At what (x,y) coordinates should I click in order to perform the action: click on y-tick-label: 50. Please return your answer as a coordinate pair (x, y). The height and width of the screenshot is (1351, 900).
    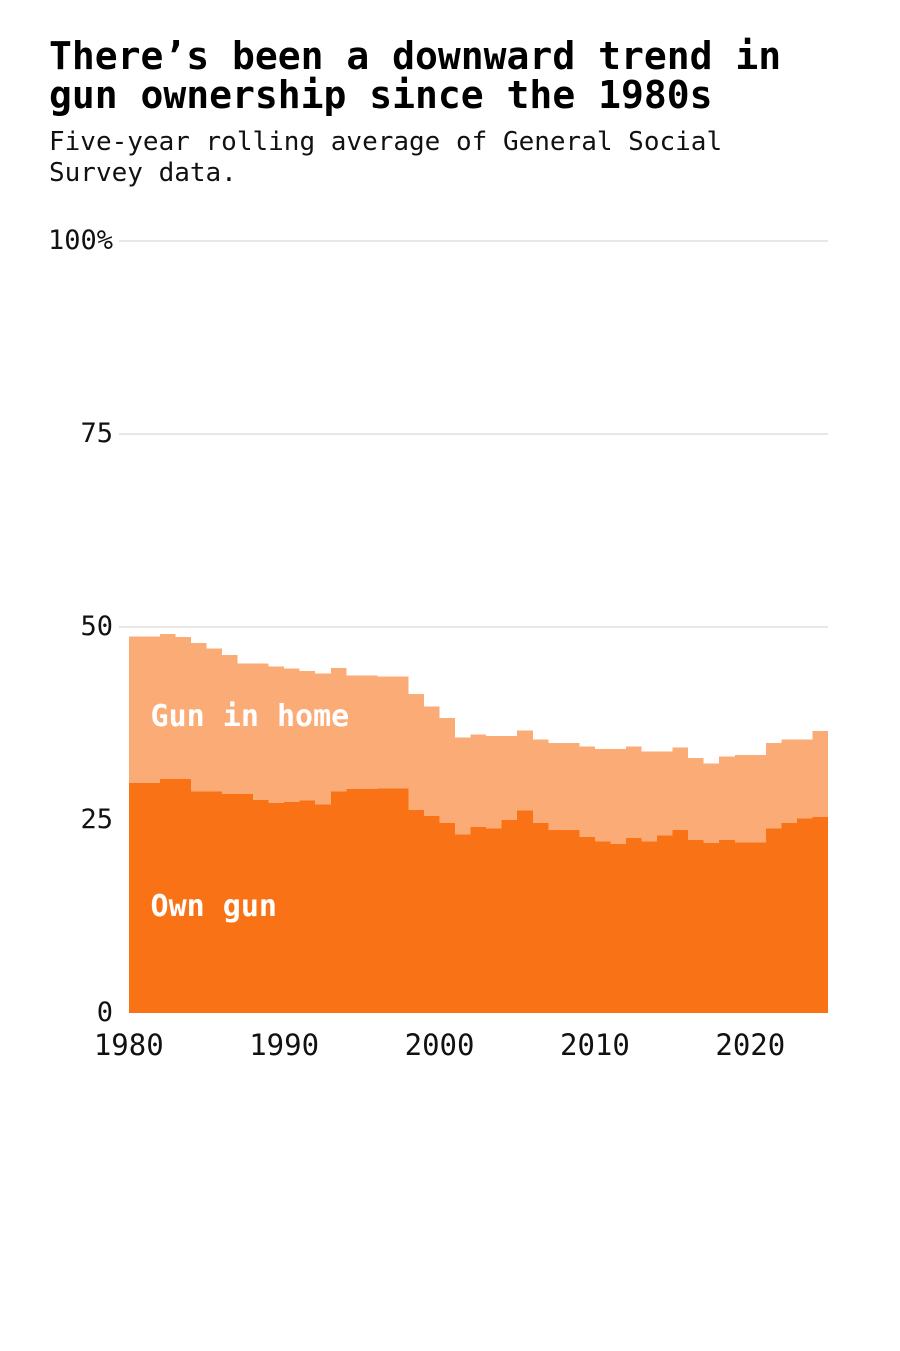
    Looking at the image, I should click on (96, 626).